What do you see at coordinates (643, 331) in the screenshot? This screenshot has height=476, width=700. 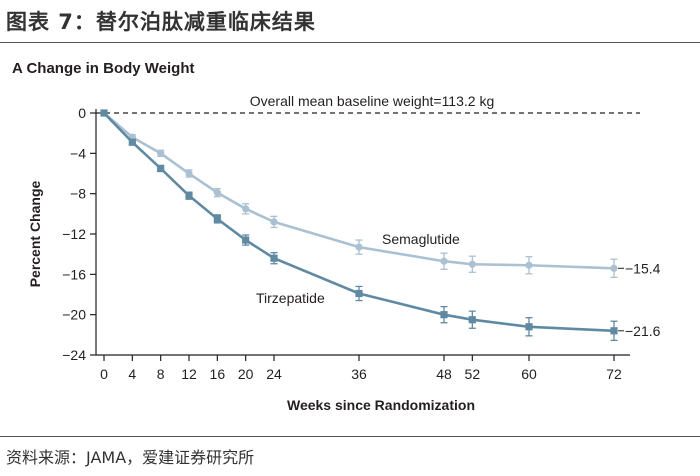 I see `end-label-tirzepatide: −21.6` at bounding box center [643, 331].